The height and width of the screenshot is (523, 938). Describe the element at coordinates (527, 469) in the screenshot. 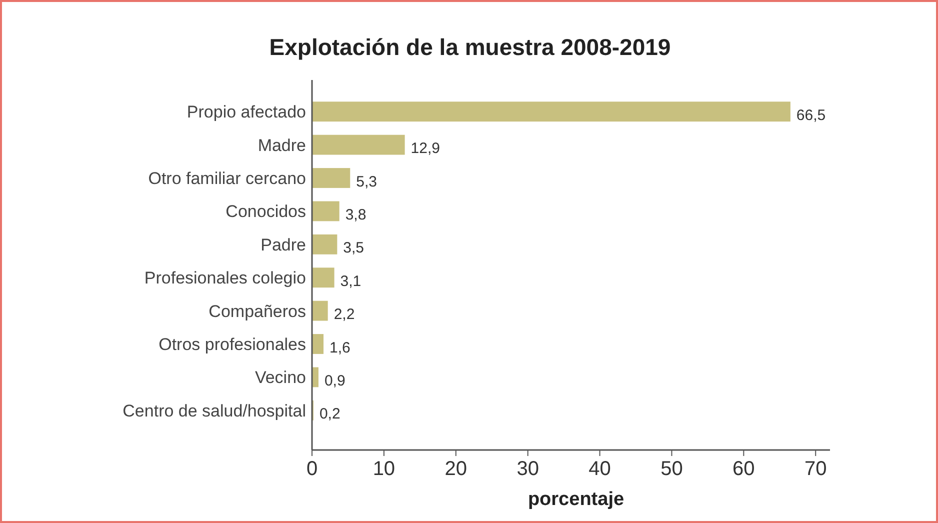

I see `x-tick-label: 30` at that location.